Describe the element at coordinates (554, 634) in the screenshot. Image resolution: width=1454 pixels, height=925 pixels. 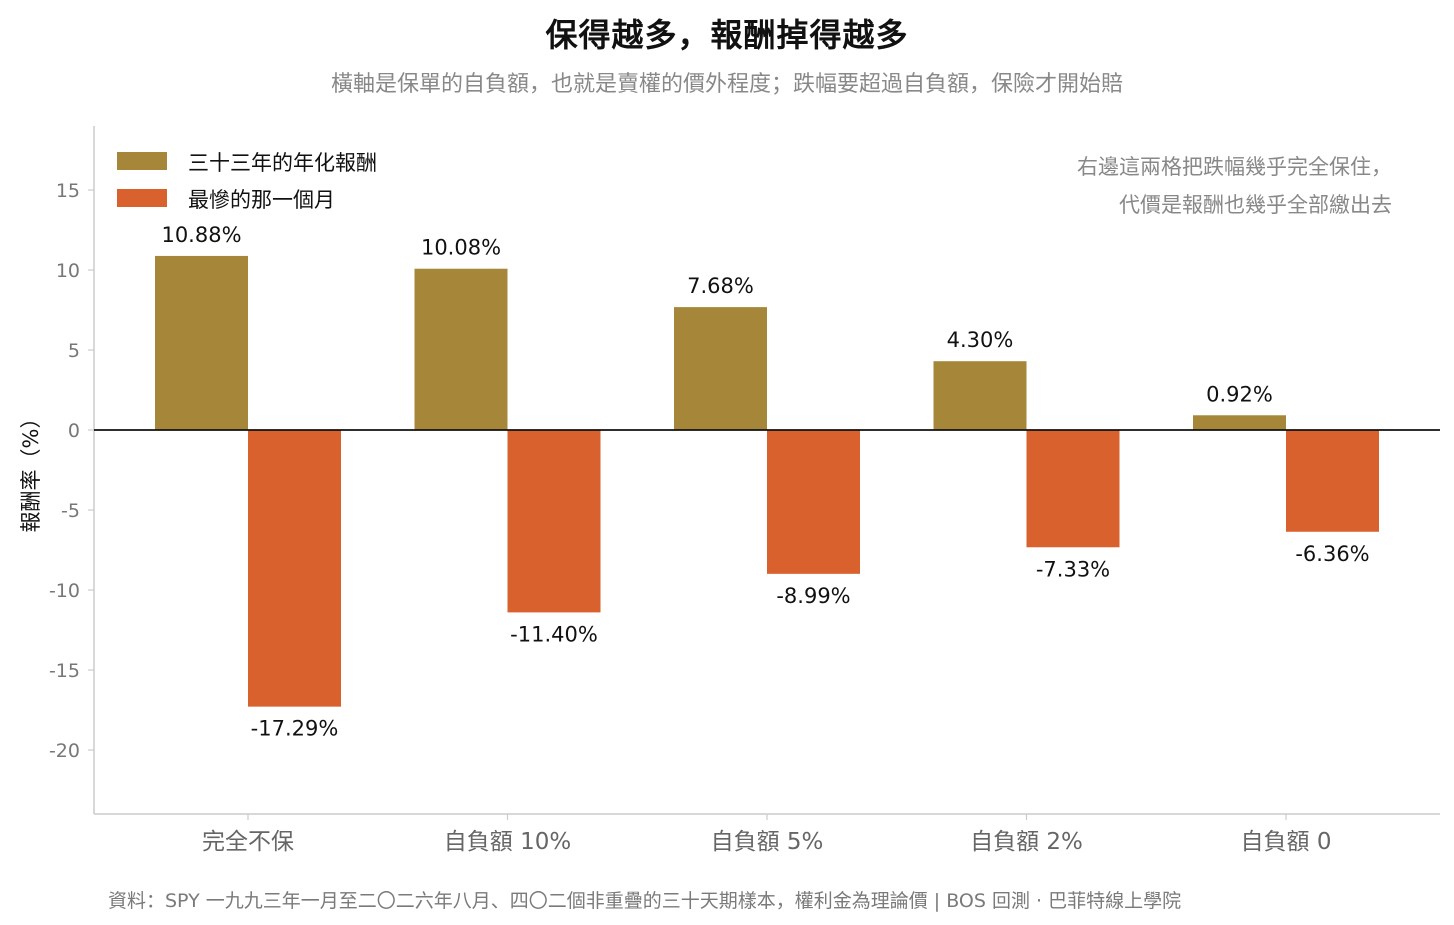
I see `data-label: -11.40%` at that location.